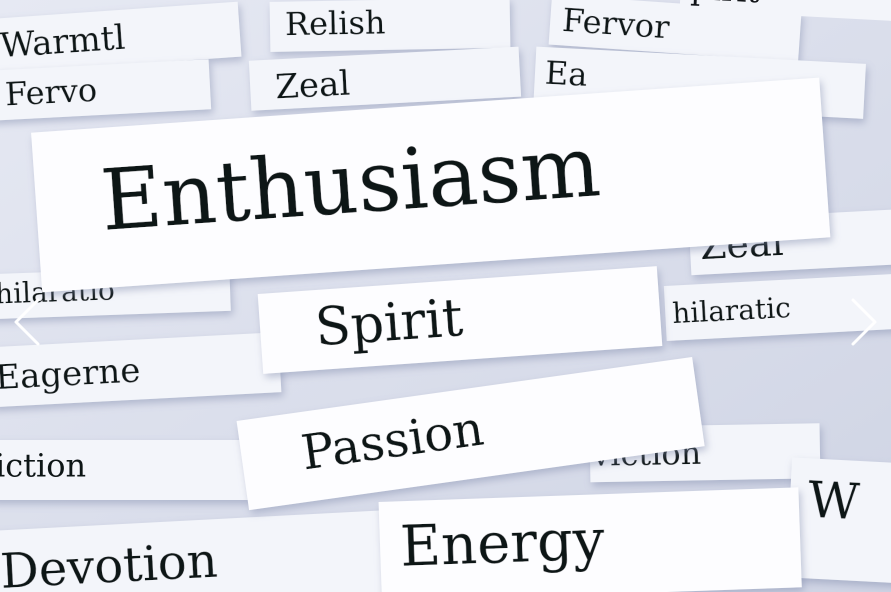  Describe the element at coordinates (470, 433) in the screenshot. I see `paper-strip: Passion` at that location.